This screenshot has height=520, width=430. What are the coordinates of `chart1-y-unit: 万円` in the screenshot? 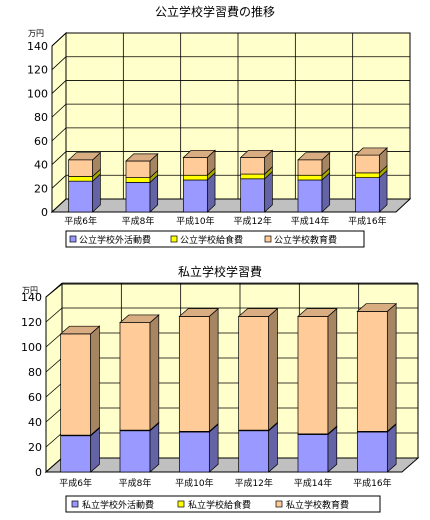 It's located at (36, 33).